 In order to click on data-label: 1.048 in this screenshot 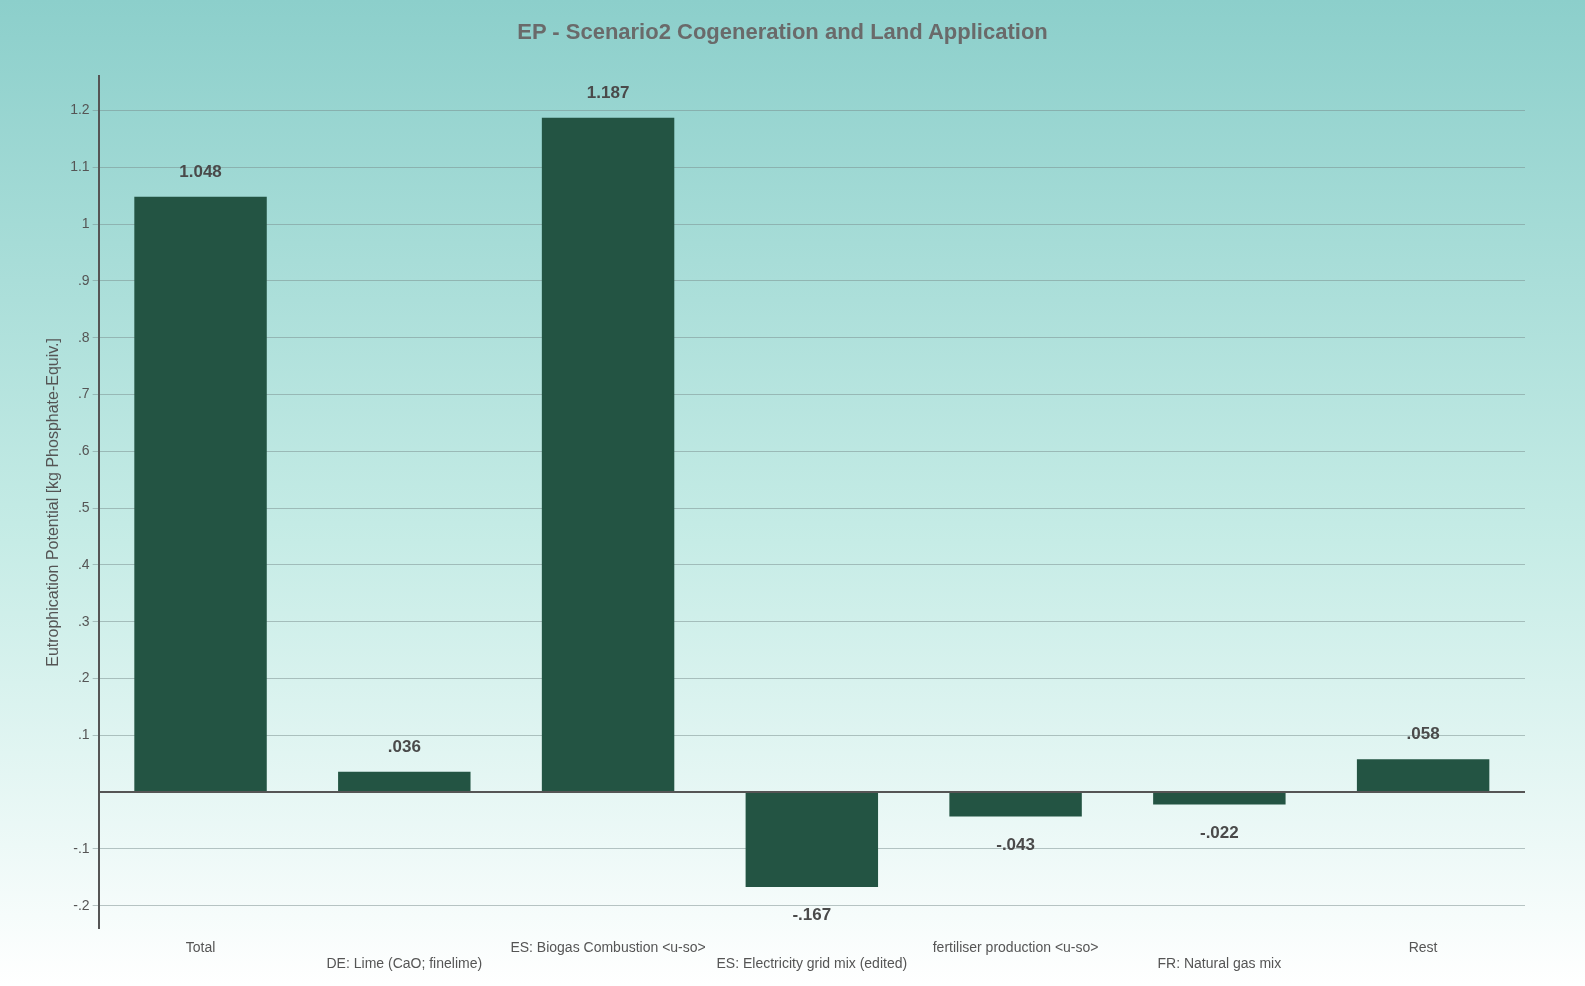, I will do `click(200, 171)`.